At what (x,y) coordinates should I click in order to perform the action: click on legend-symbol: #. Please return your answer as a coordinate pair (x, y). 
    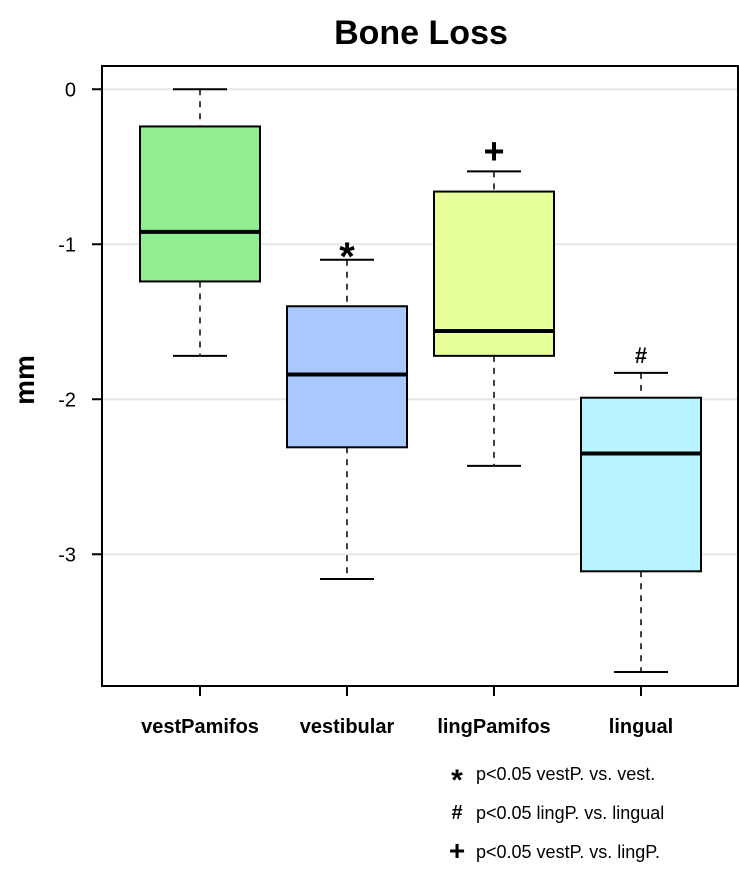
    Looking at the image, I should click on (456, 813).